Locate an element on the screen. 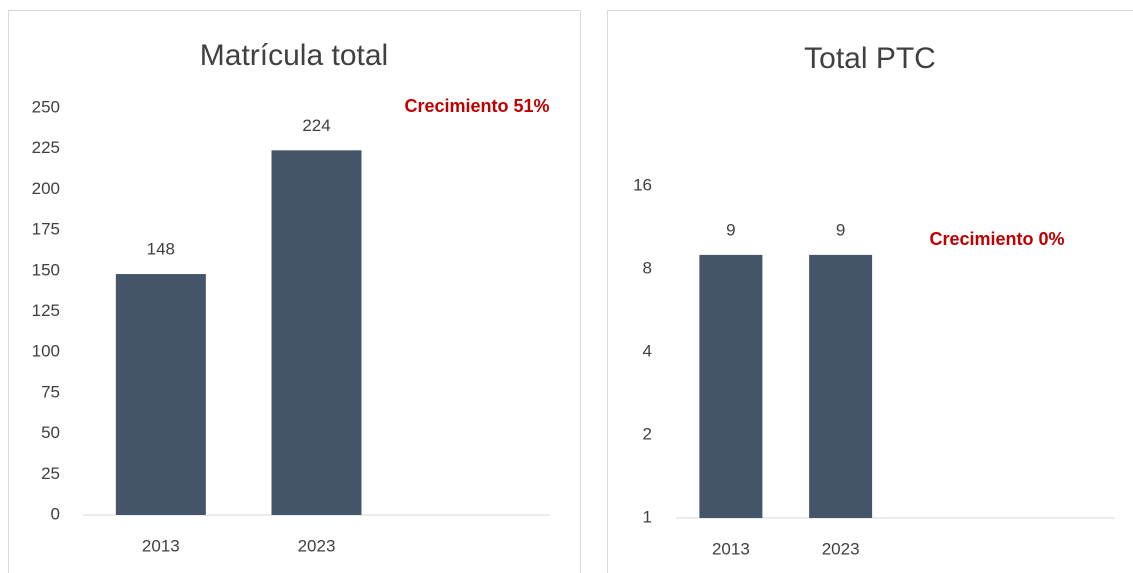 The height and width of the screenshot is (573, 1133). chart-title: Matrícula total is located at coordinates (294, 55).